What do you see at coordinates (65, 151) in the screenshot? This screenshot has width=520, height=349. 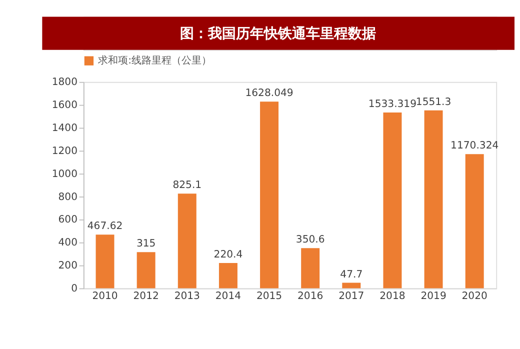 I see `y-tick-label: 1200` at bounding box center [65, 151].